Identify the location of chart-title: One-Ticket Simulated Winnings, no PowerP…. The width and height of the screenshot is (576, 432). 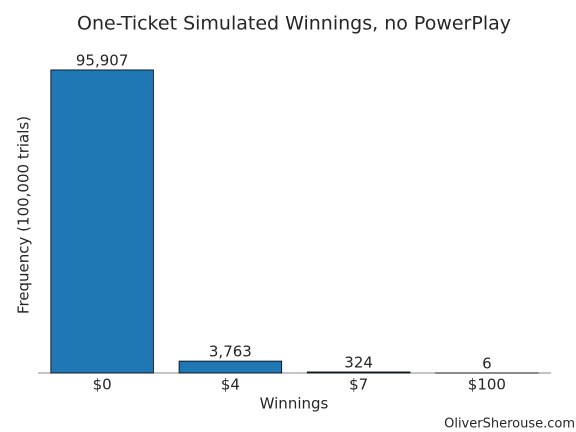
(294, 24).